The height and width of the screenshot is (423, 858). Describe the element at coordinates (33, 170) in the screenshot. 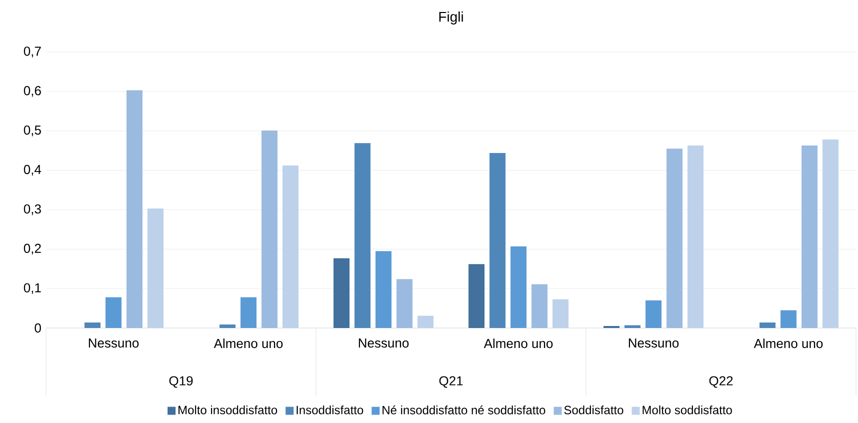

I see `y-tick-label: 0,4` at that location.